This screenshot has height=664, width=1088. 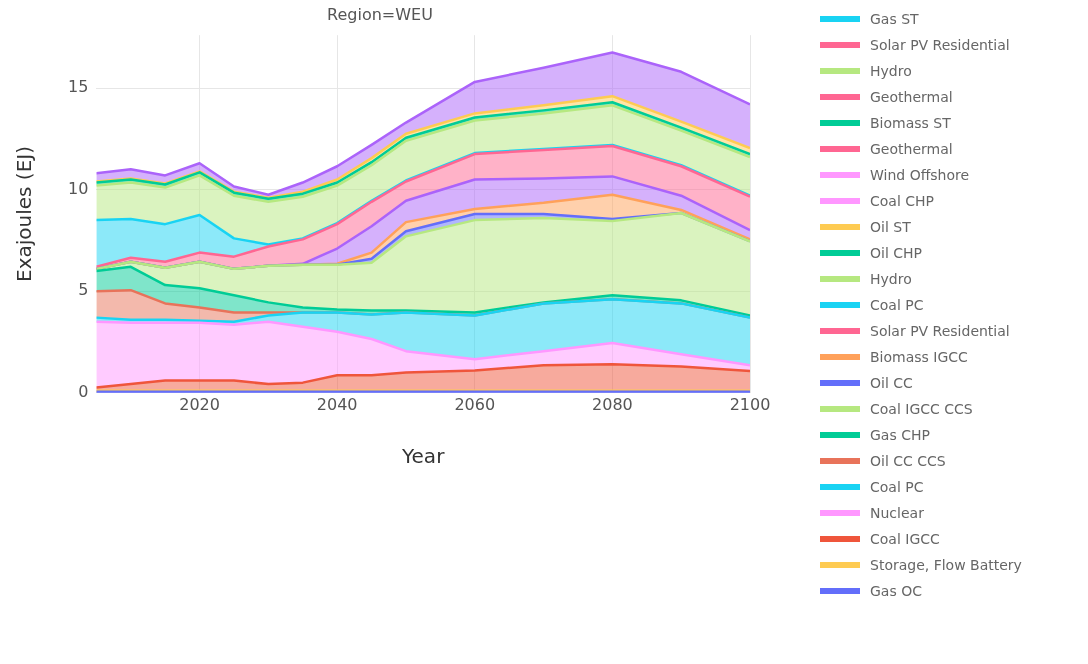 I want to click on x-tick-label: 2080, so click(x=612, y=404).